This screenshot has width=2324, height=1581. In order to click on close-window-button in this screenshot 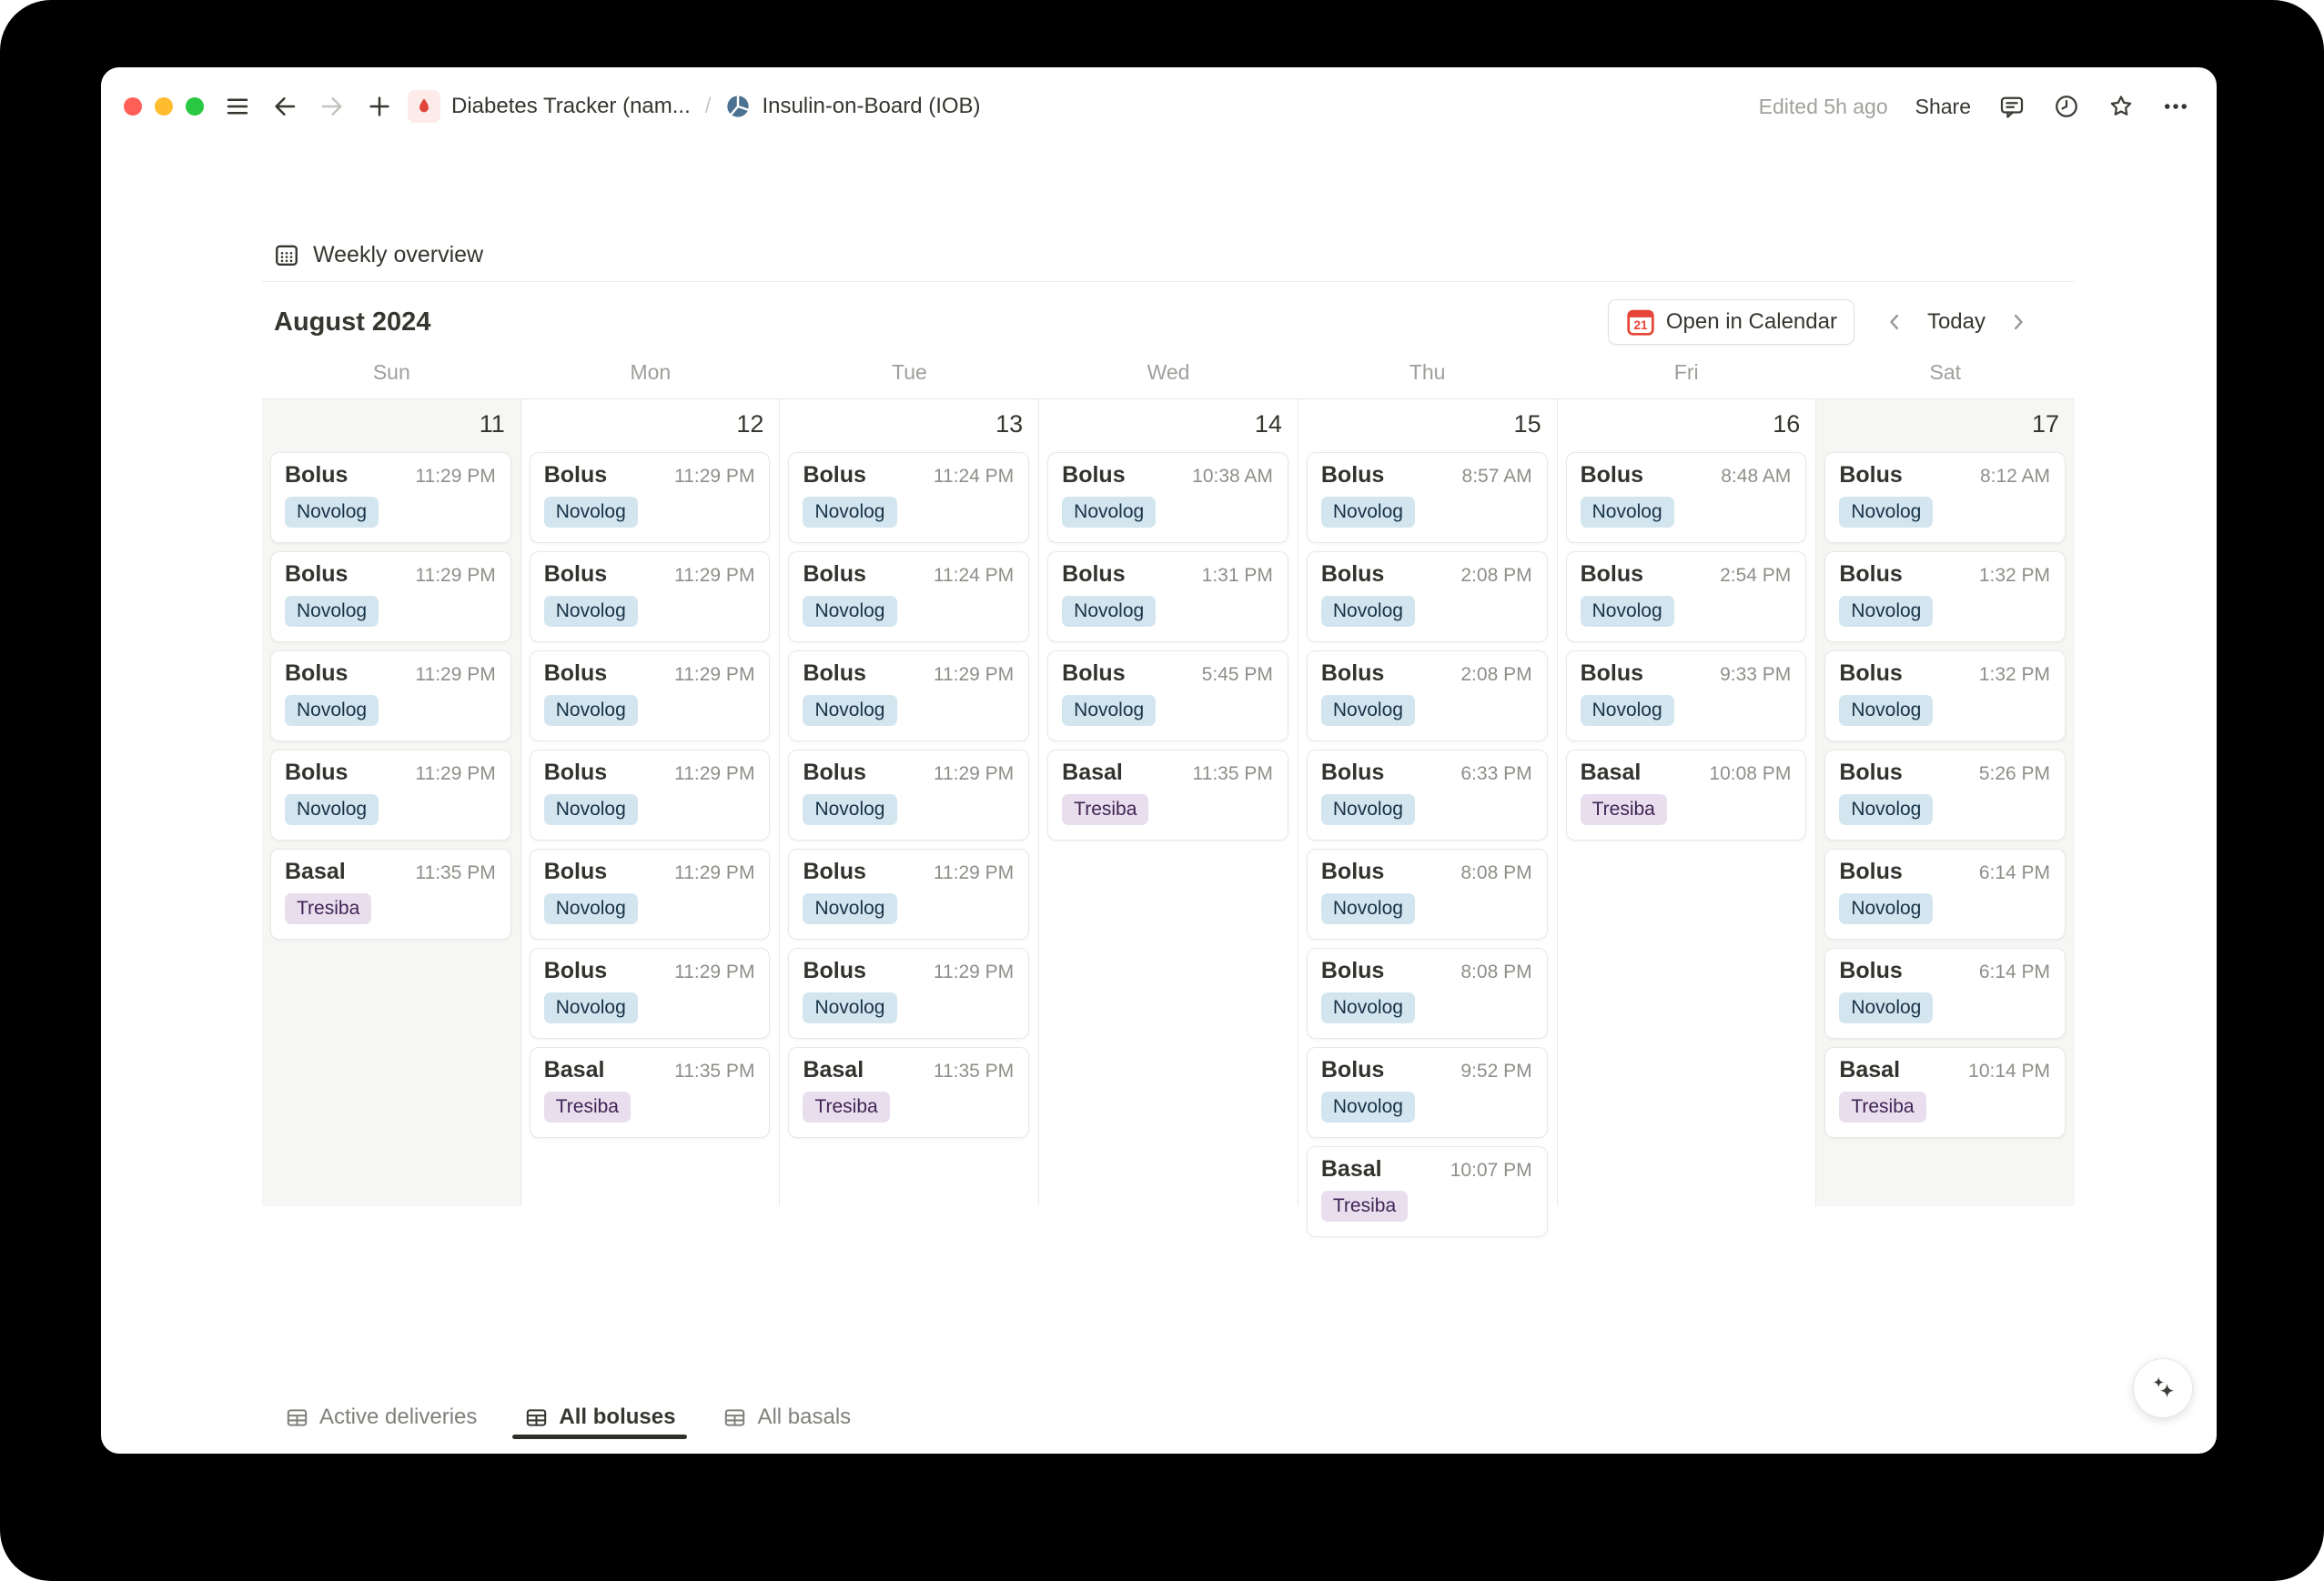, I will do `click(133, 107)`.